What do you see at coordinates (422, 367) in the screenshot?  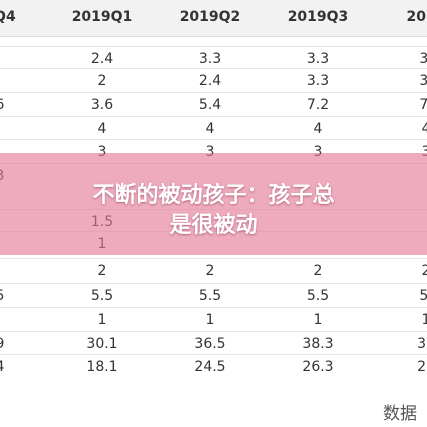 I see `table-cell: 26` at bounding box center [422, 367].